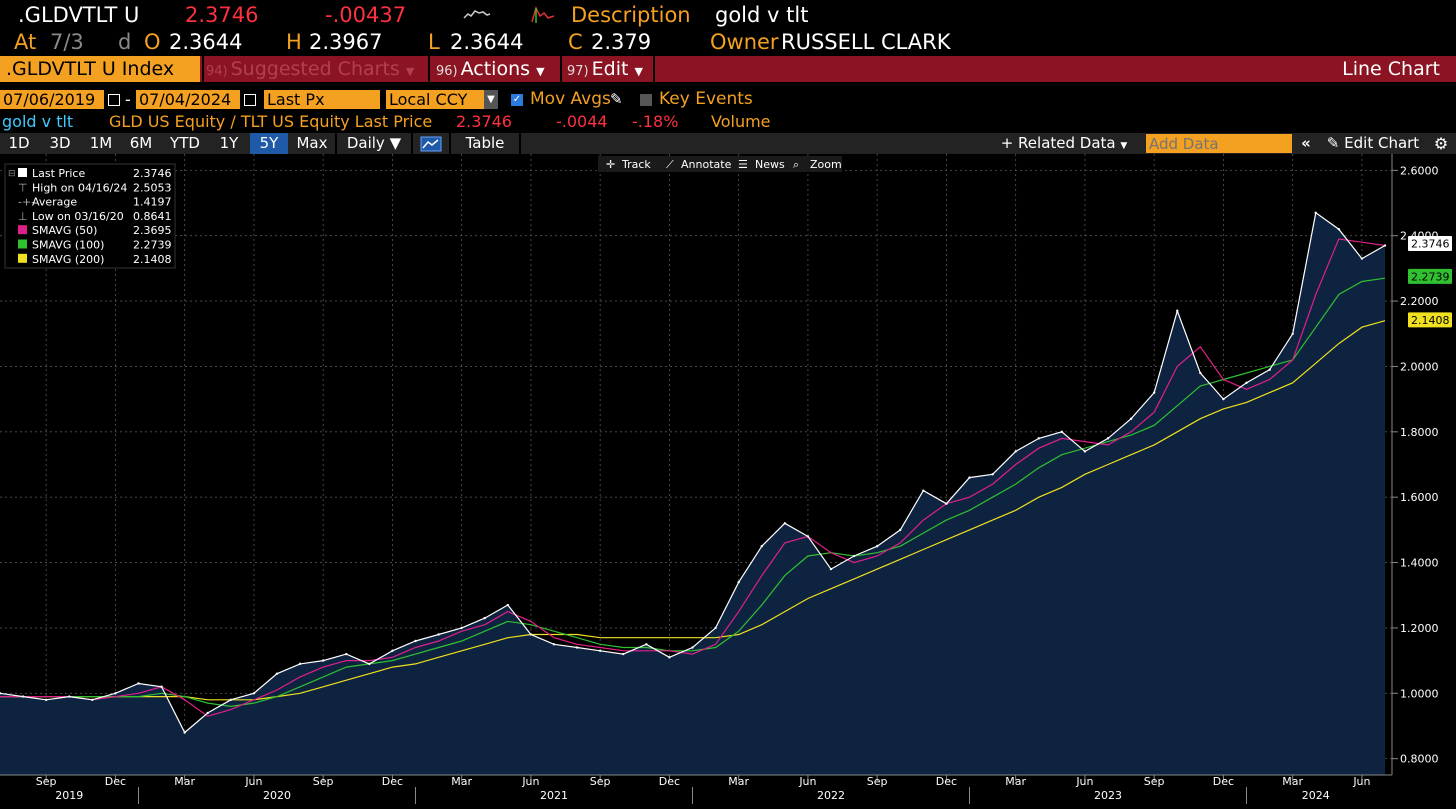 This screenshot has height=809, width=1456. I want to click on news-icon: ☰, so click(743, 164).